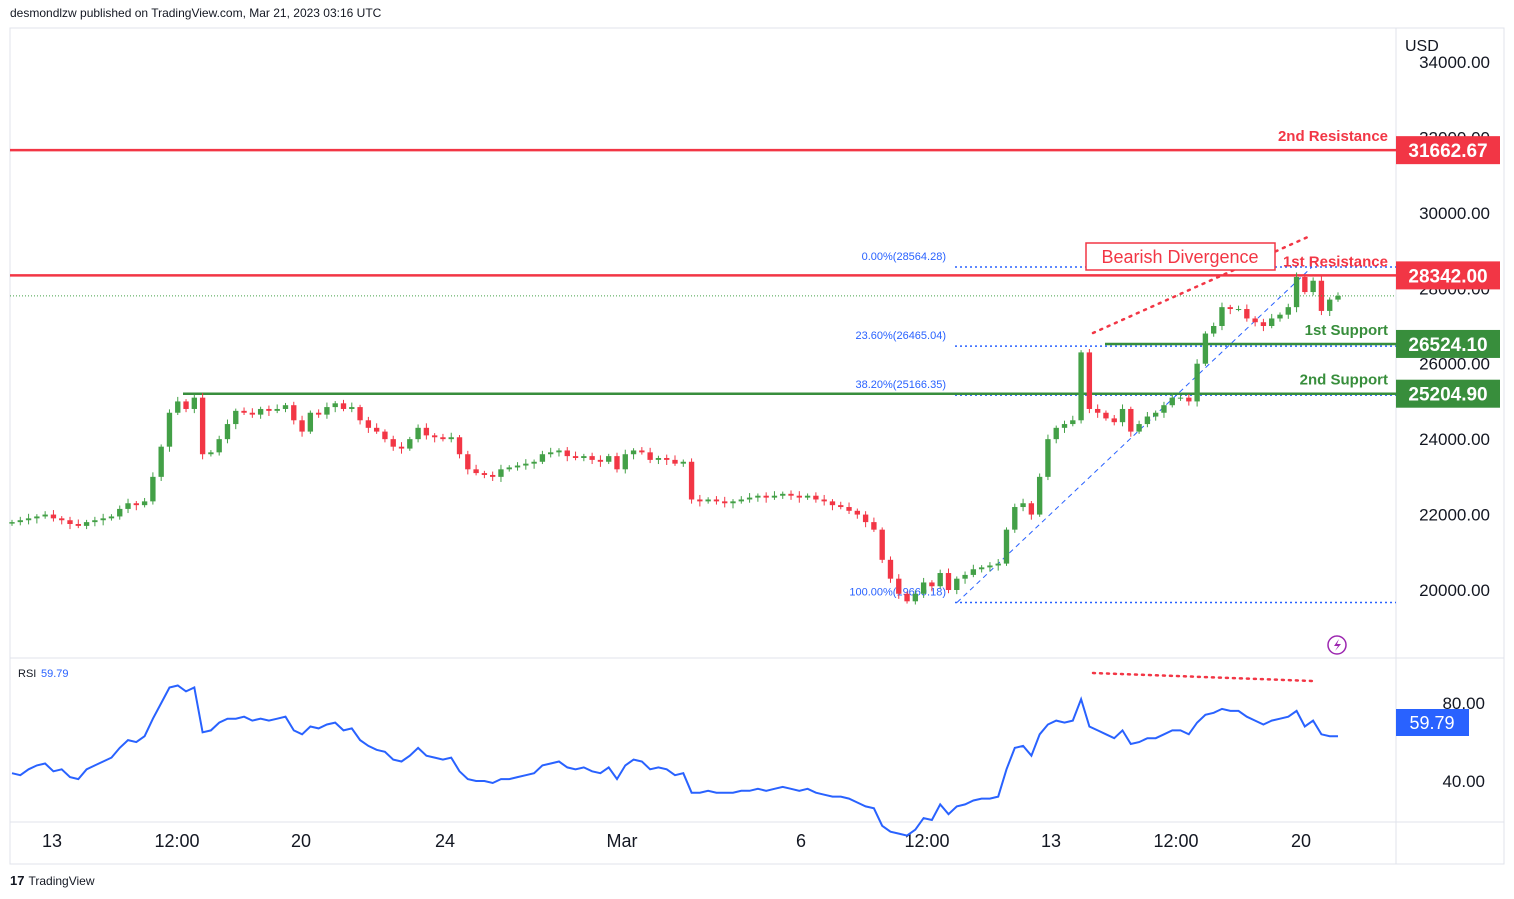 The height and width of the screenshot is (899, 1514). I want to click on lightning-icon, so click(1337, 645).